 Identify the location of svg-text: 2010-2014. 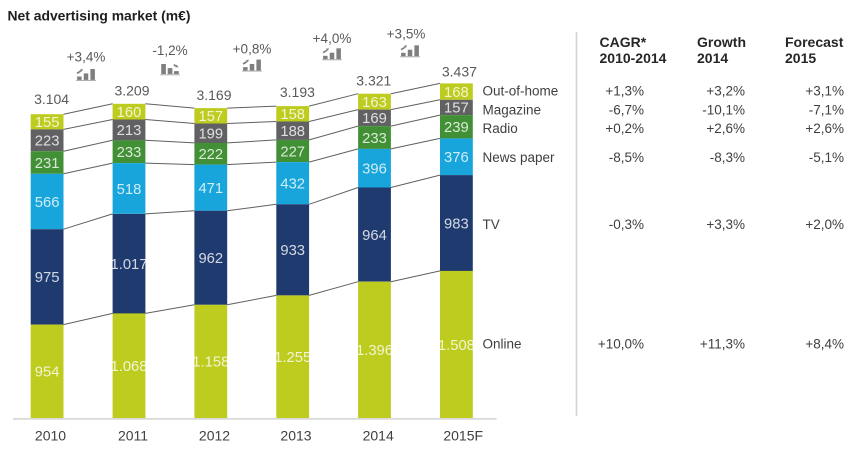
(633, 58).